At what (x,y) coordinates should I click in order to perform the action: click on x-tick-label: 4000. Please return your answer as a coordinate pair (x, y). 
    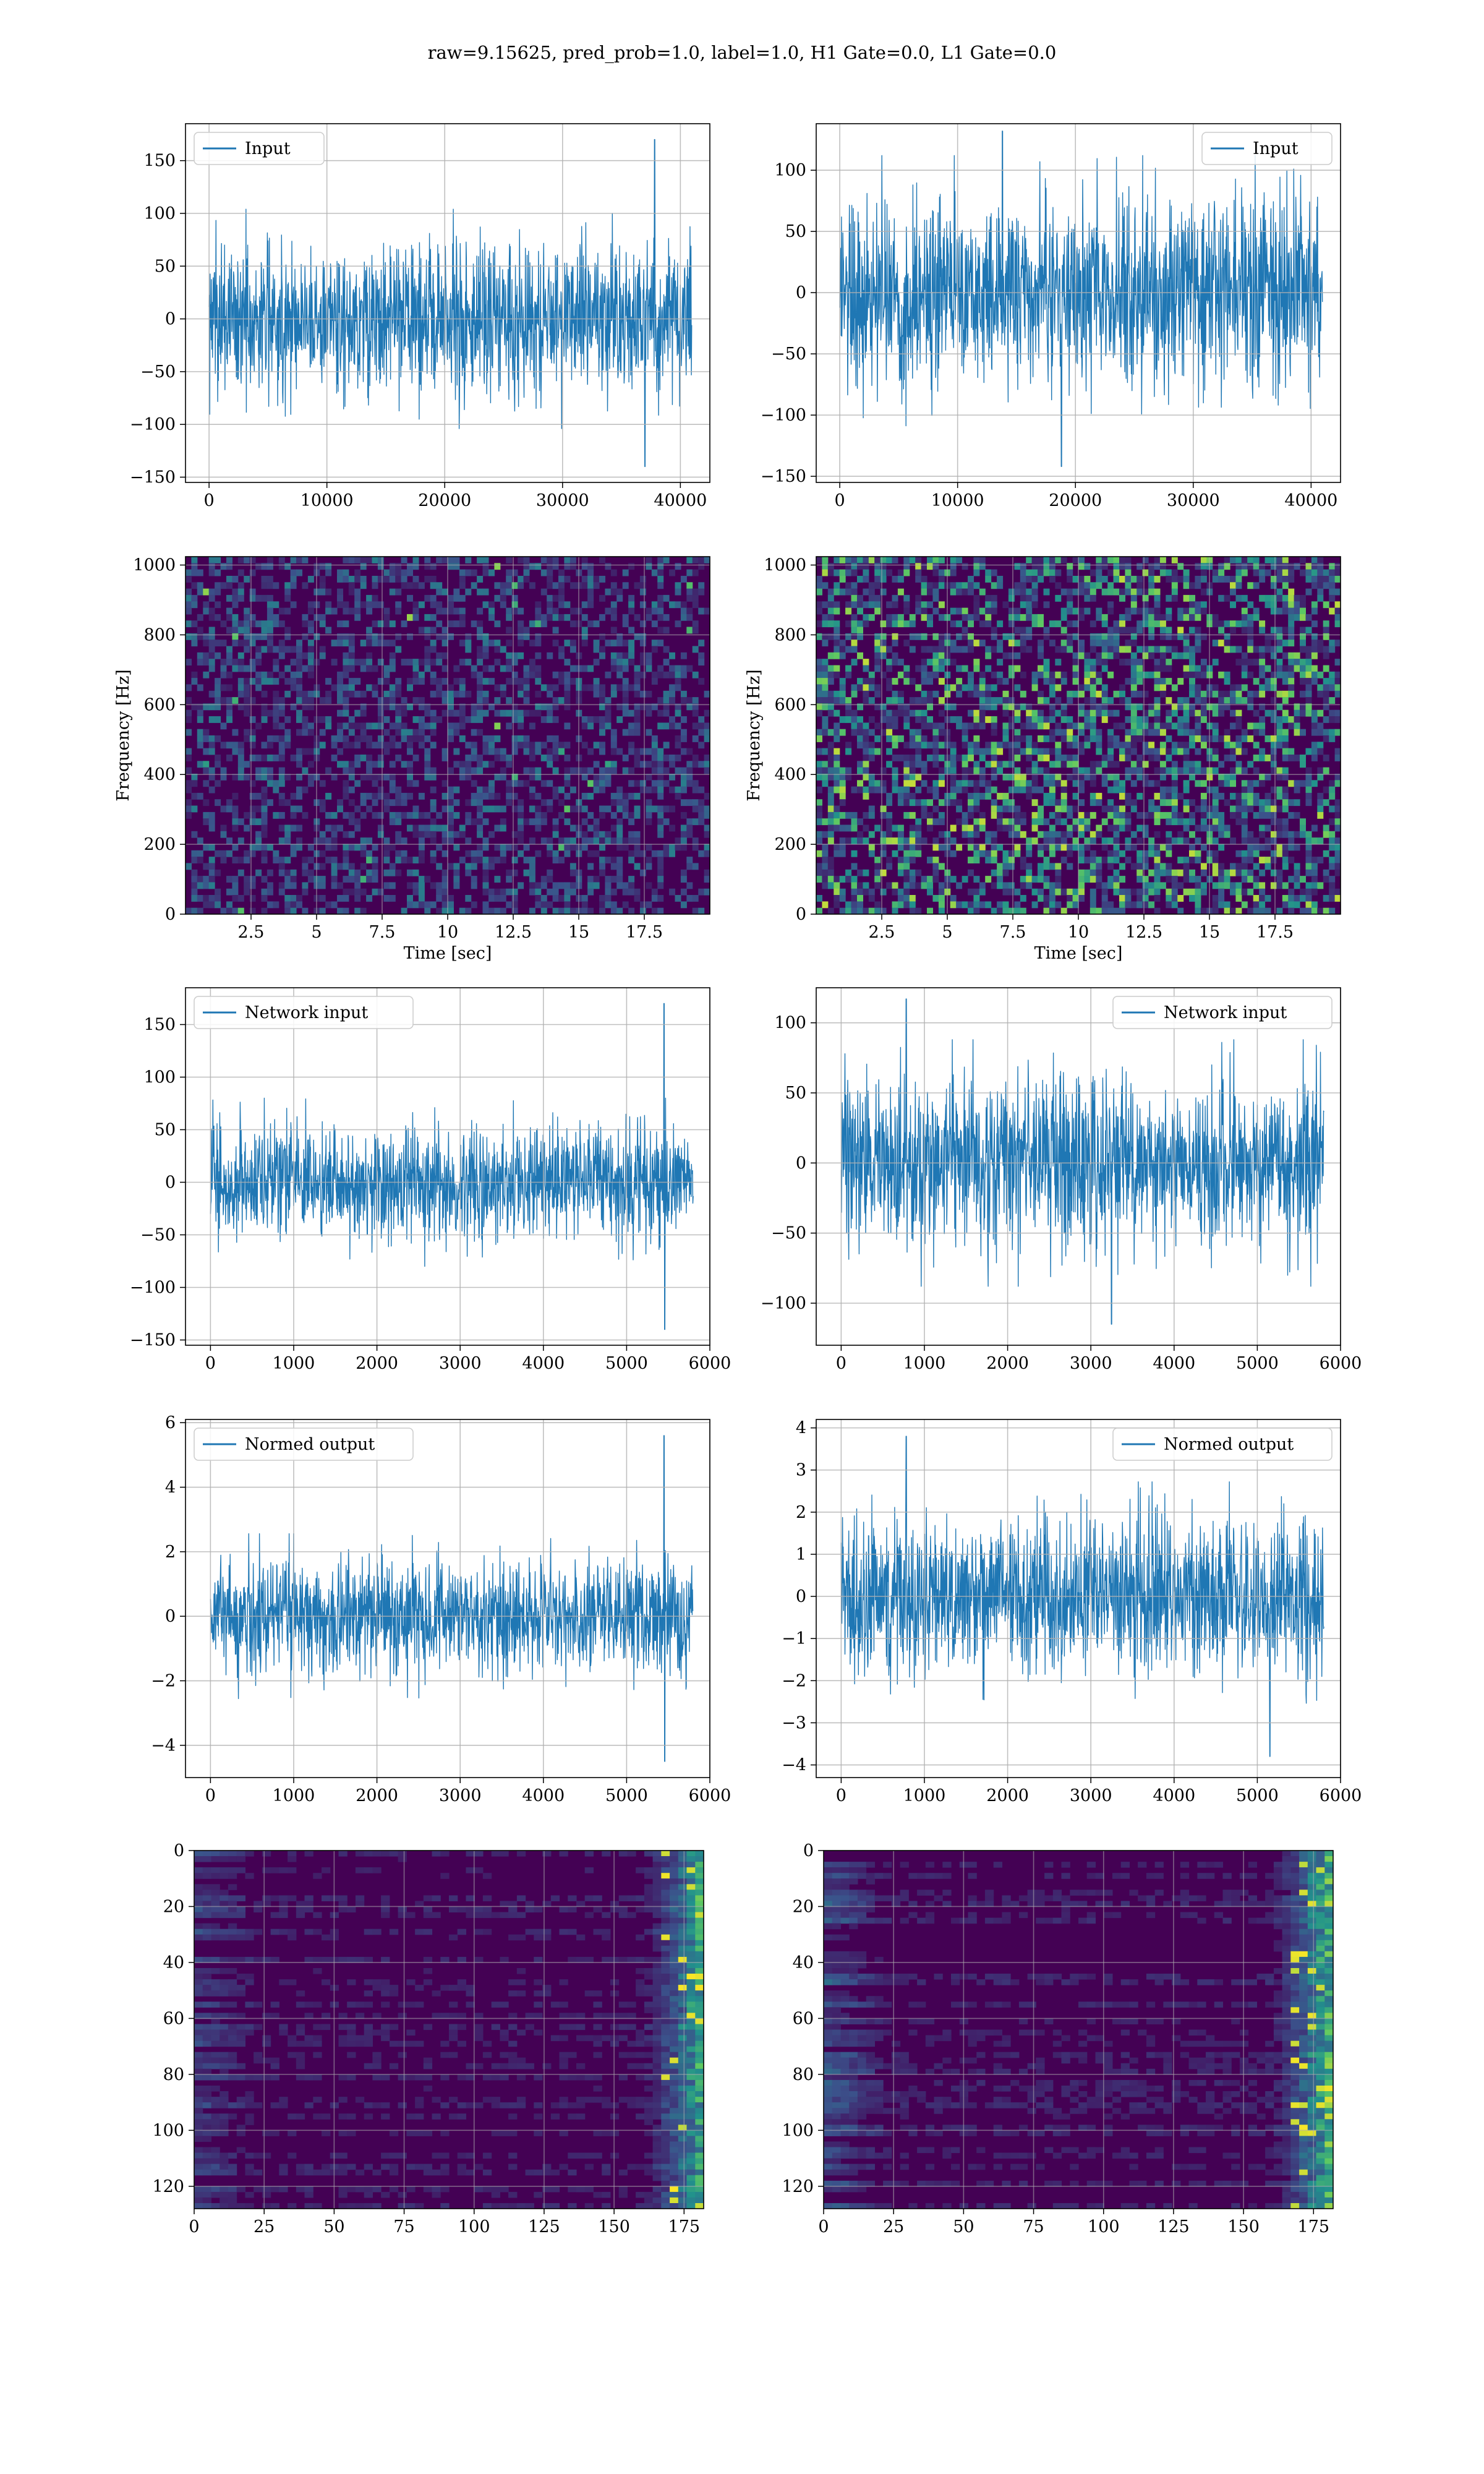
    Looking at the image, I should click on (543, 1795).